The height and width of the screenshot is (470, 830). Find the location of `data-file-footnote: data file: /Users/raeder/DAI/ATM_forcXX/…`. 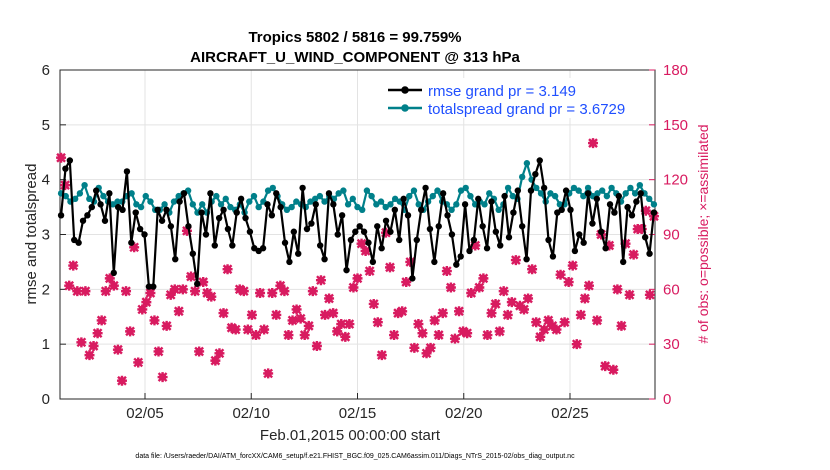

data-file-footnote: data file: /Users/raeder/DAI/ATM_forcXX/… is located at coordinates (355, 456).